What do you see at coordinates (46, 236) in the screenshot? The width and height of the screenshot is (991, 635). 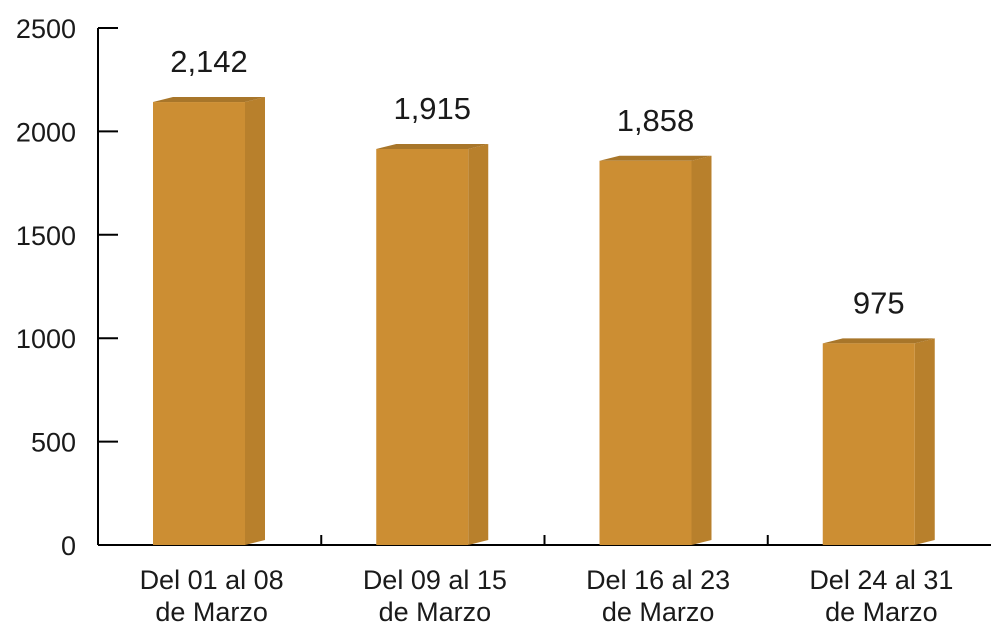 I see `y-tick-label: 1500` at bounding box center [46, 236].